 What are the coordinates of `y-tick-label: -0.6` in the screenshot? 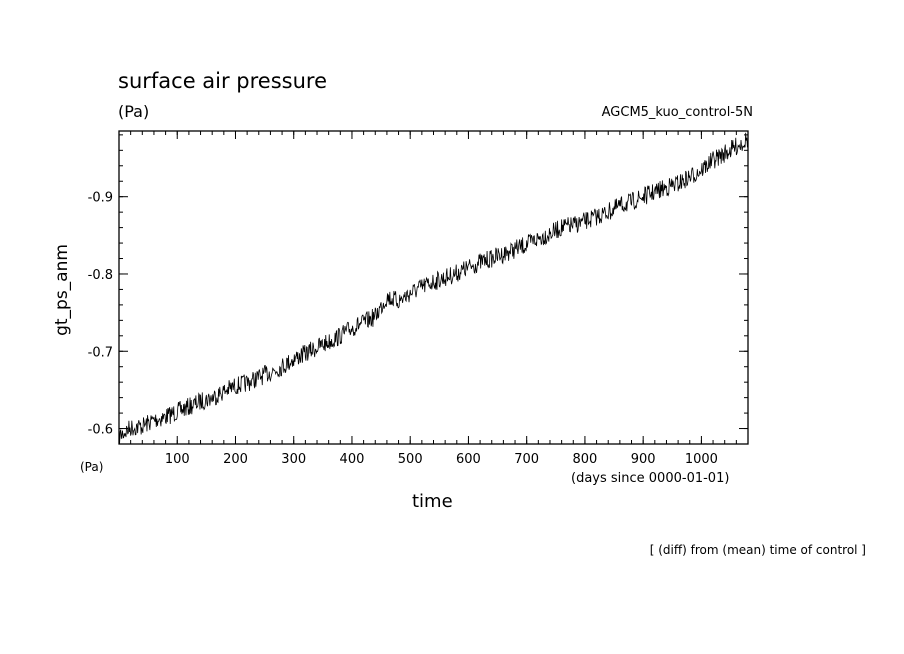 It's located at (100, 430).